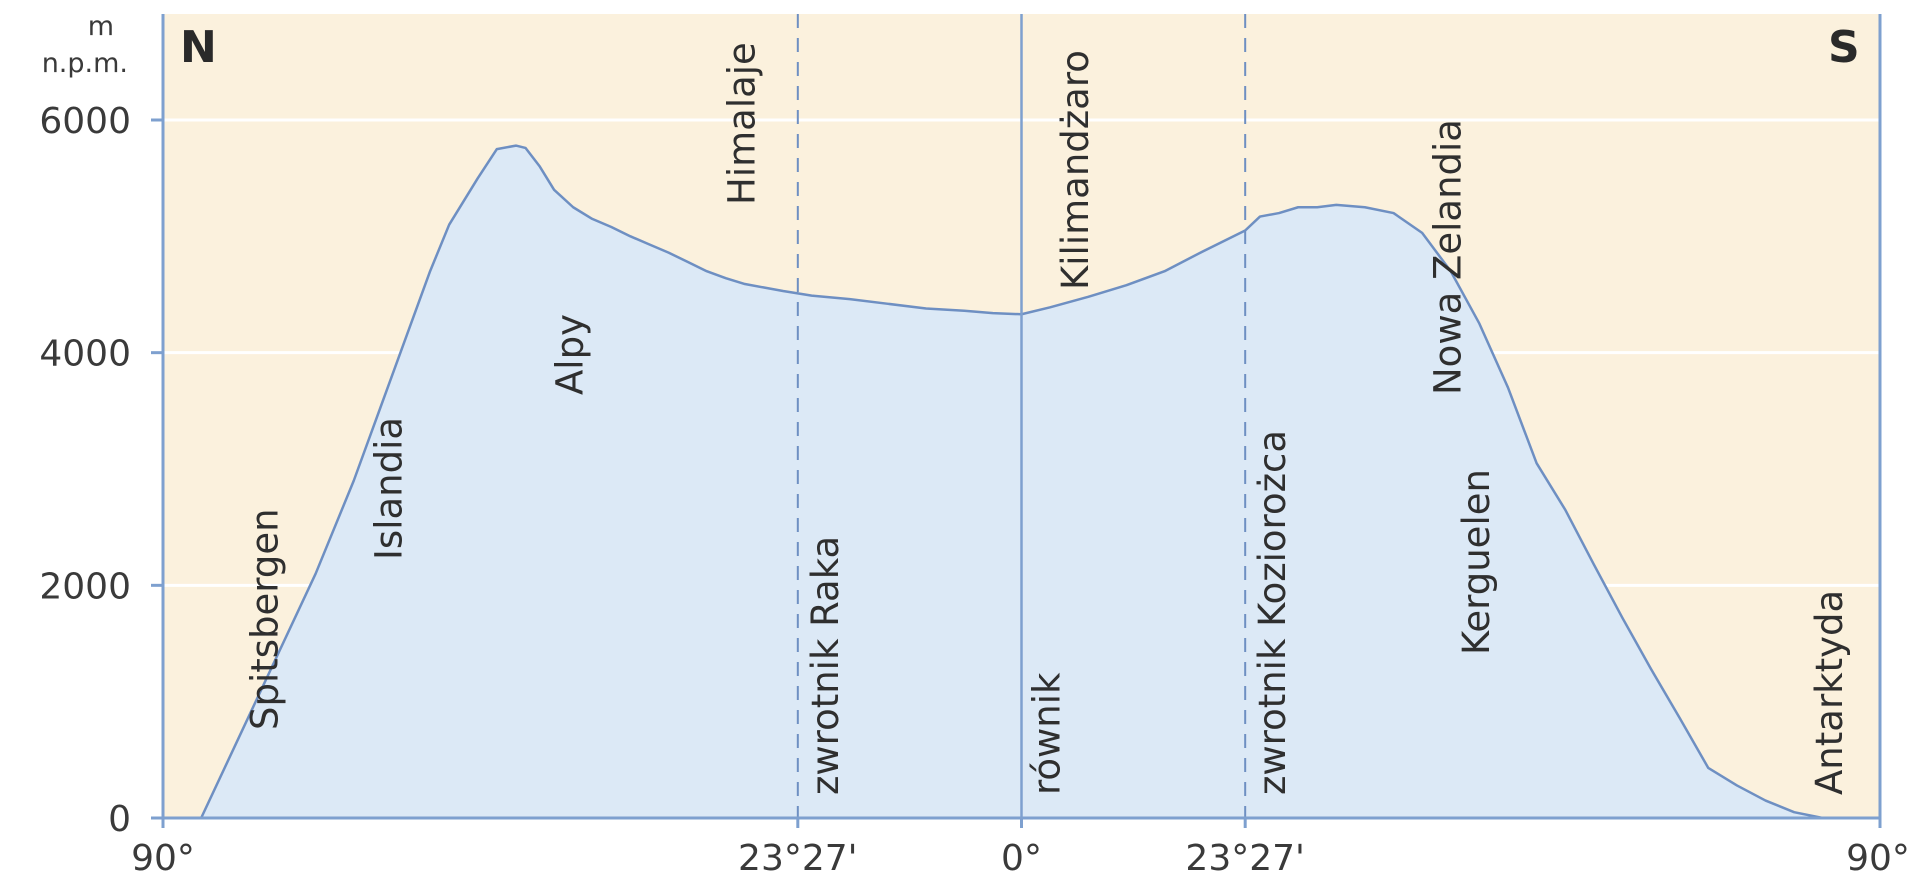 Image resolution: width=1920 pixels, height=881 pixels. I want to click on unit-label-bottom: n.p.m., so click(85, 63).